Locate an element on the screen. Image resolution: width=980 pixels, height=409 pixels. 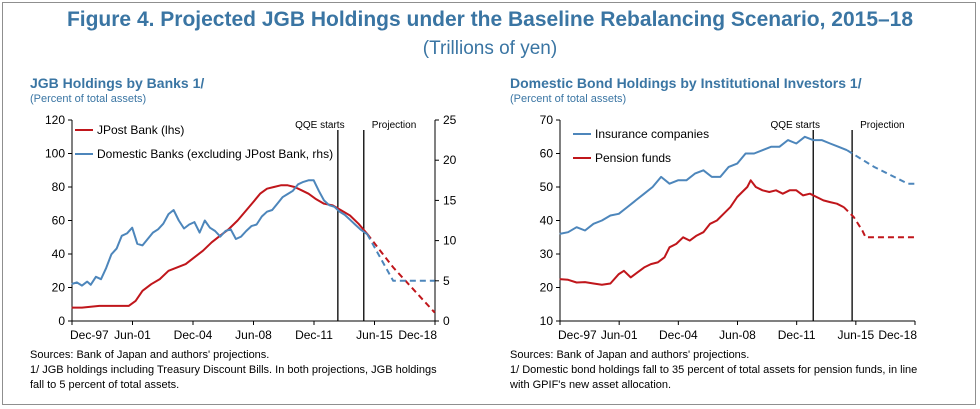
y-tick-label: 70 is located at coordinates (547, 120).